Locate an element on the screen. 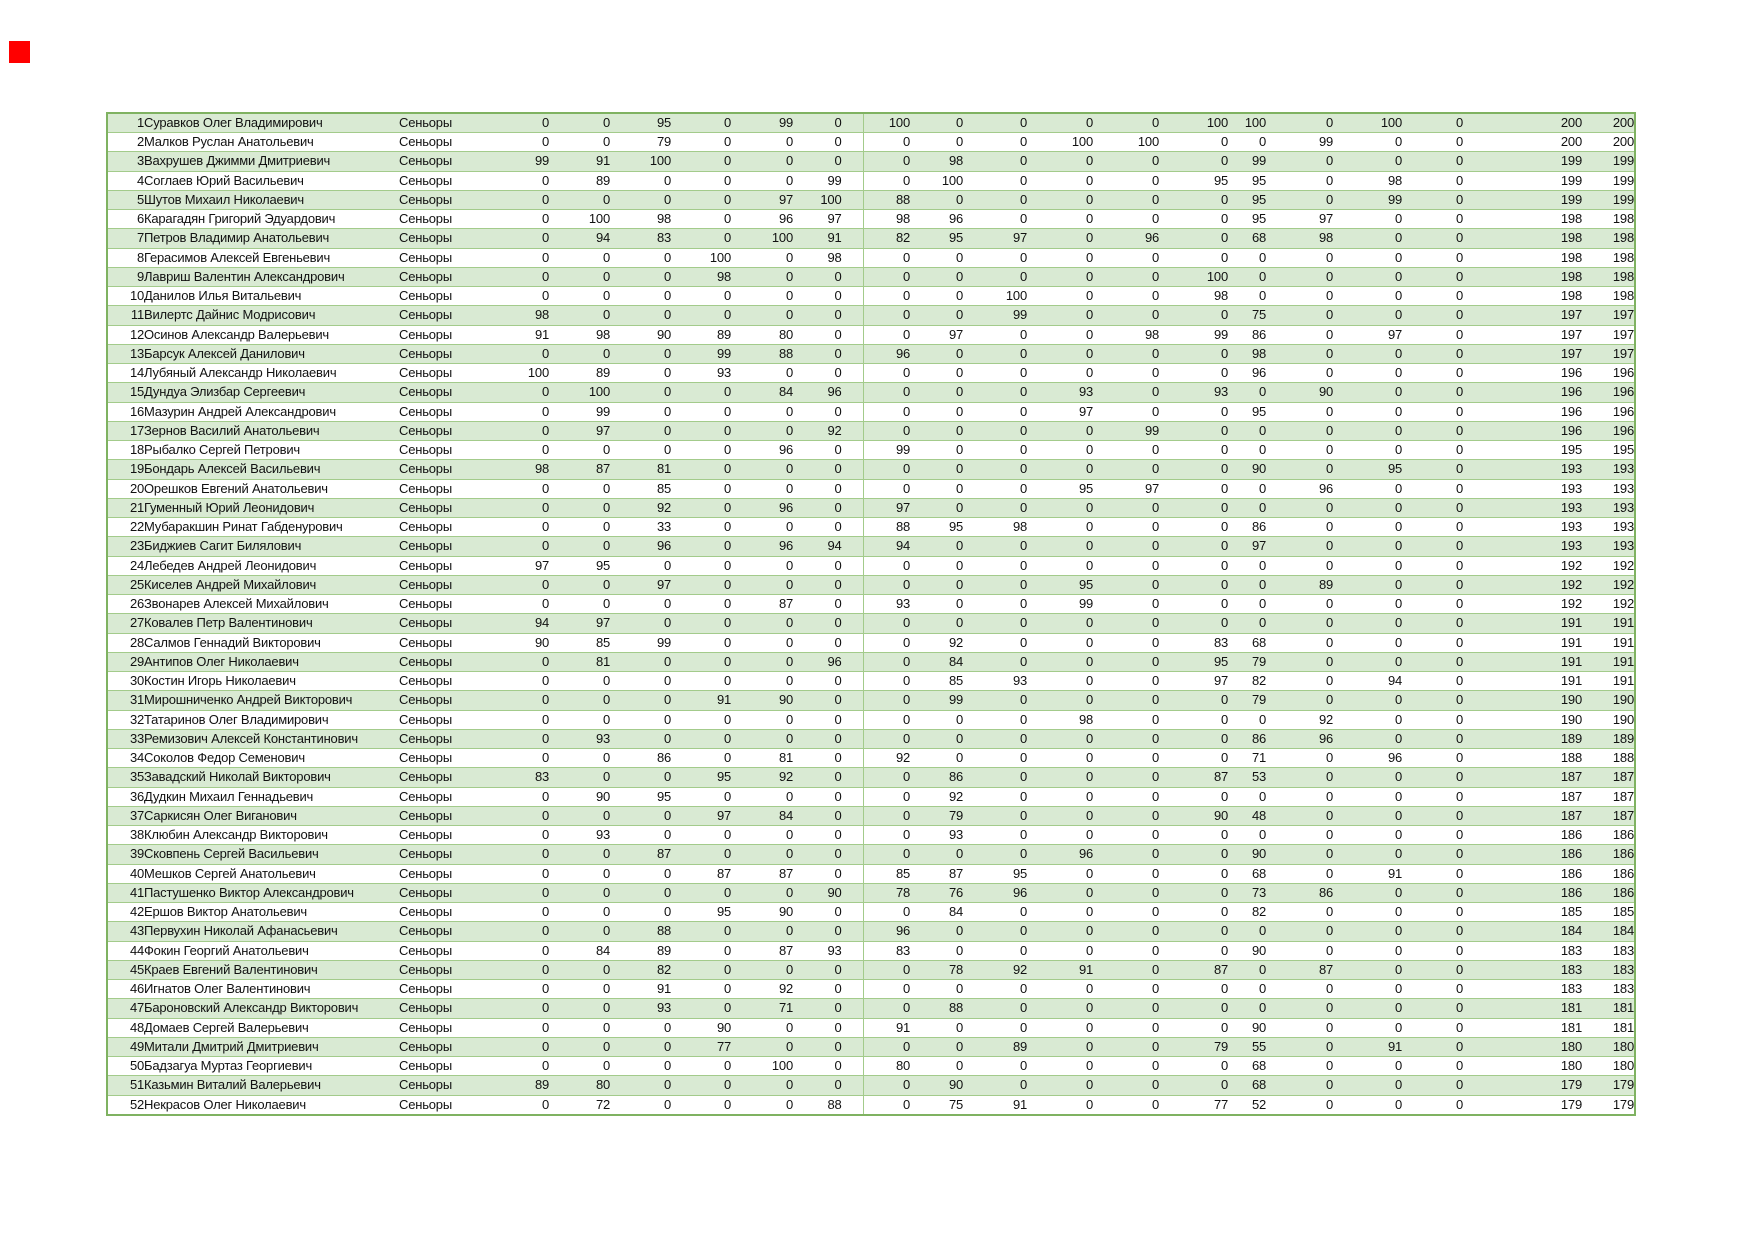 This screenshot has width=1755, height=1241. score-cell: 100 is located at coordinates (579, 219).